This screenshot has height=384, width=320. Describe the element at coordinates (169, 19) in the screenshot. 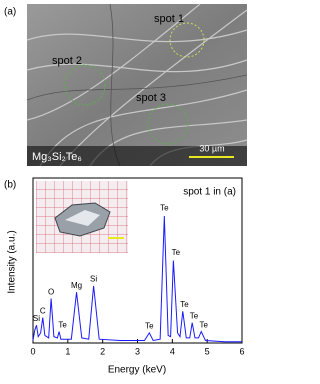

I see `spot-label: spot 1` at that location.